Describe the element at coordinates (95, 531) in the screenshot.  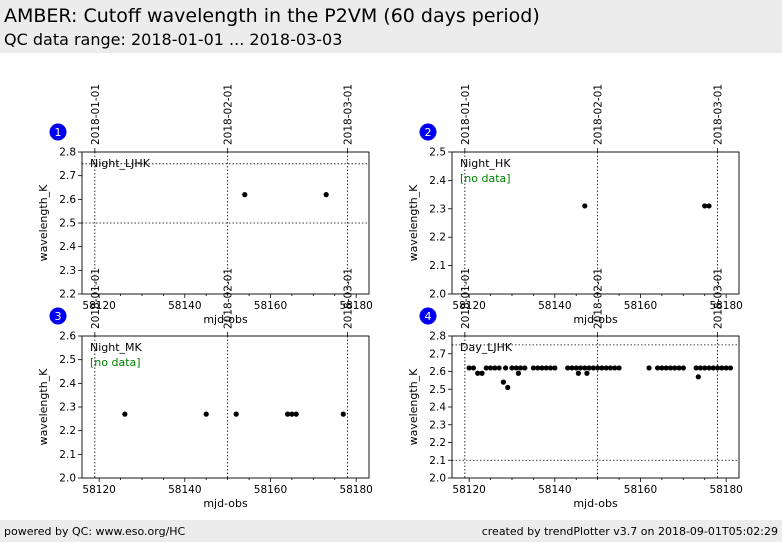
I see `powered-by-text: powered by QC: www.eso.org/HC` at that location.